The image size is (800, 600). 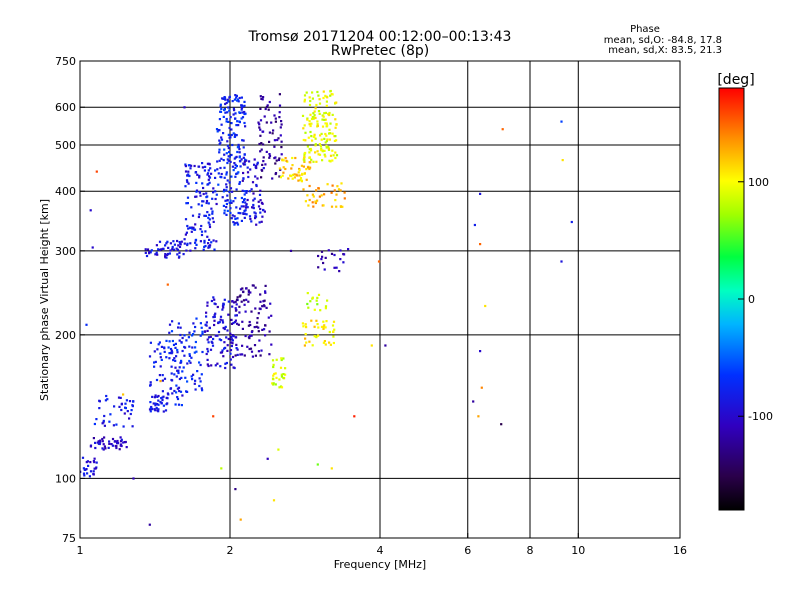 What do you see at coordinates (751, 299) in the screenshot?
I see `colorbar-tick-label: 0` at bounding box center [751, 299].